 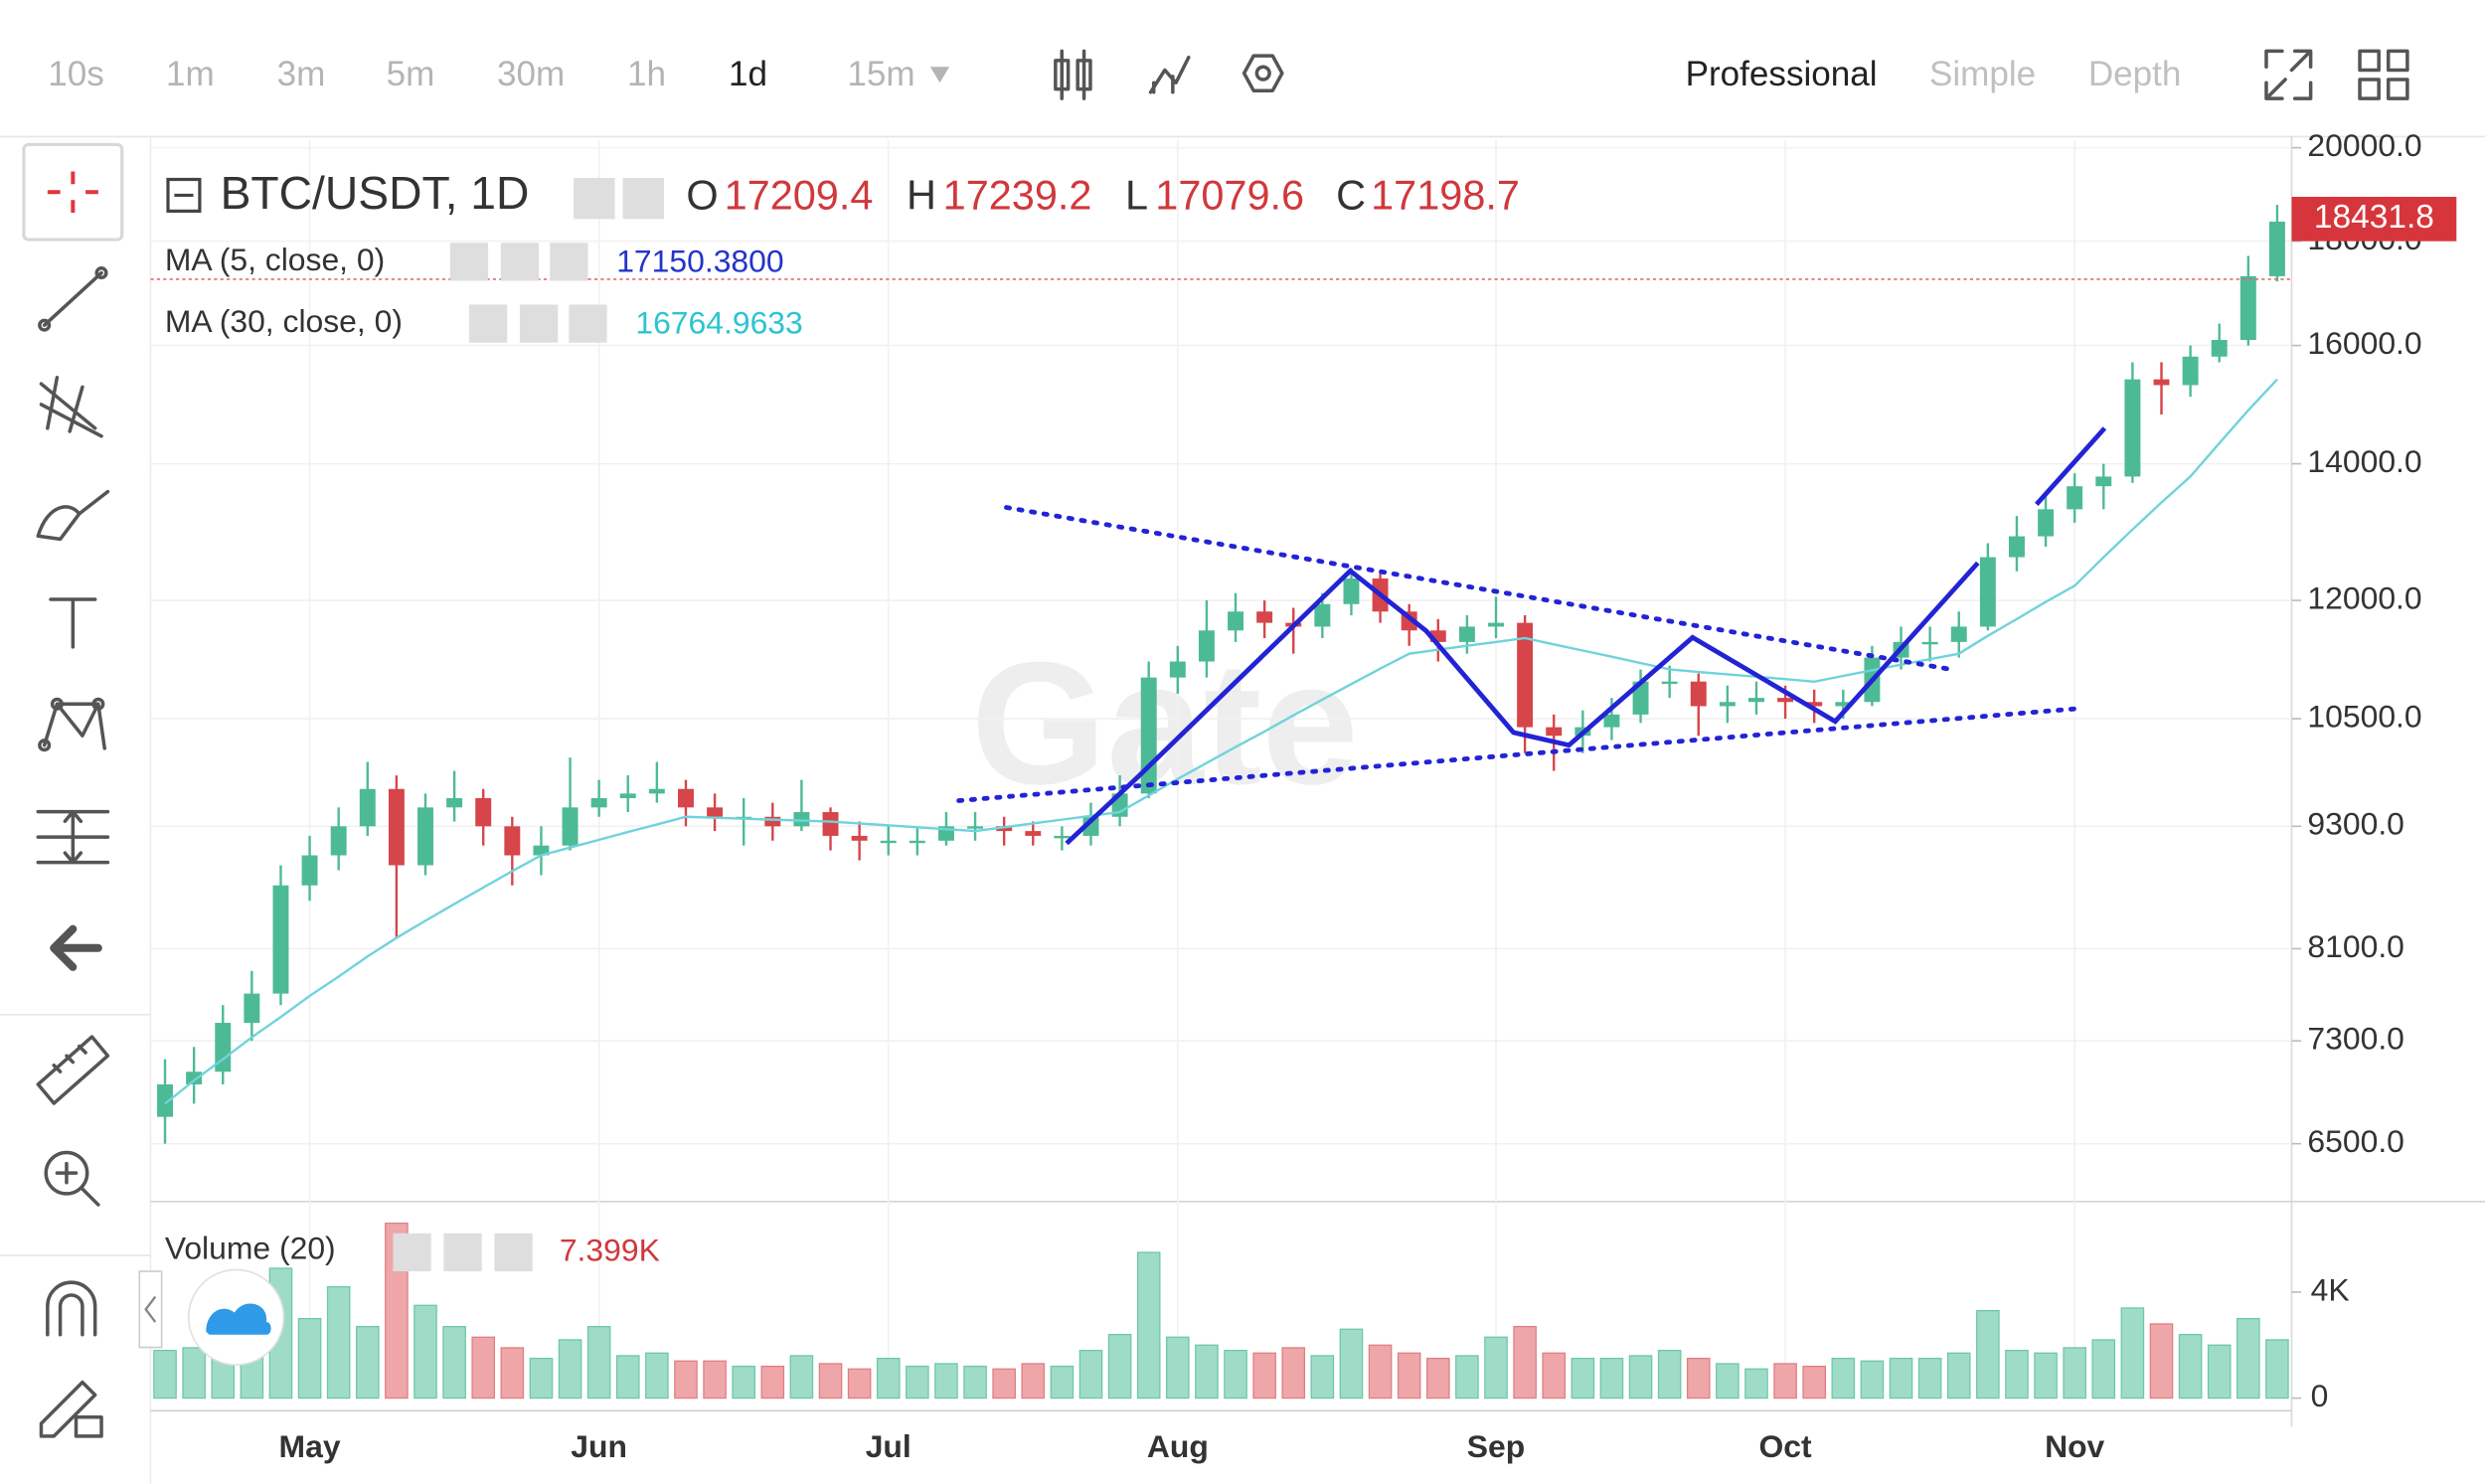 What do you see at coordinates (939, 75) in the screenshot?
I see `dropdown-caret` at bounding box center [939, 75].